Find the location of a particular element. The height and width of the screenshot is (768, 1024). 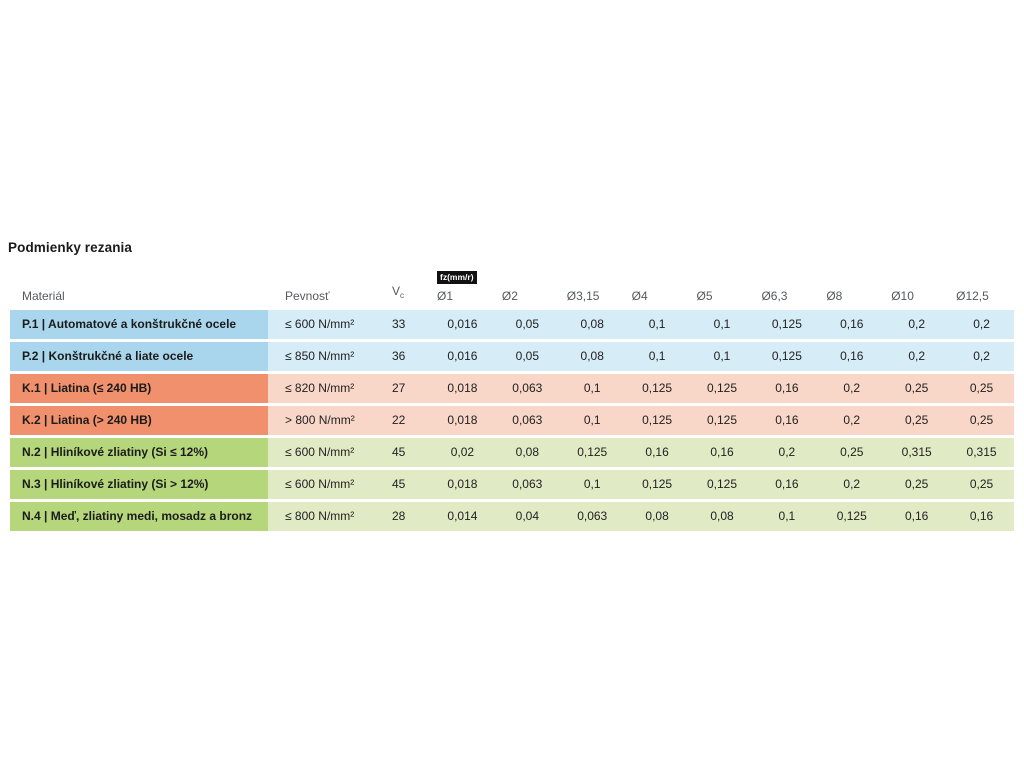

material-cell: K.1 | Liatina (≤ 240 HB) is located at coordinates (139, 388).